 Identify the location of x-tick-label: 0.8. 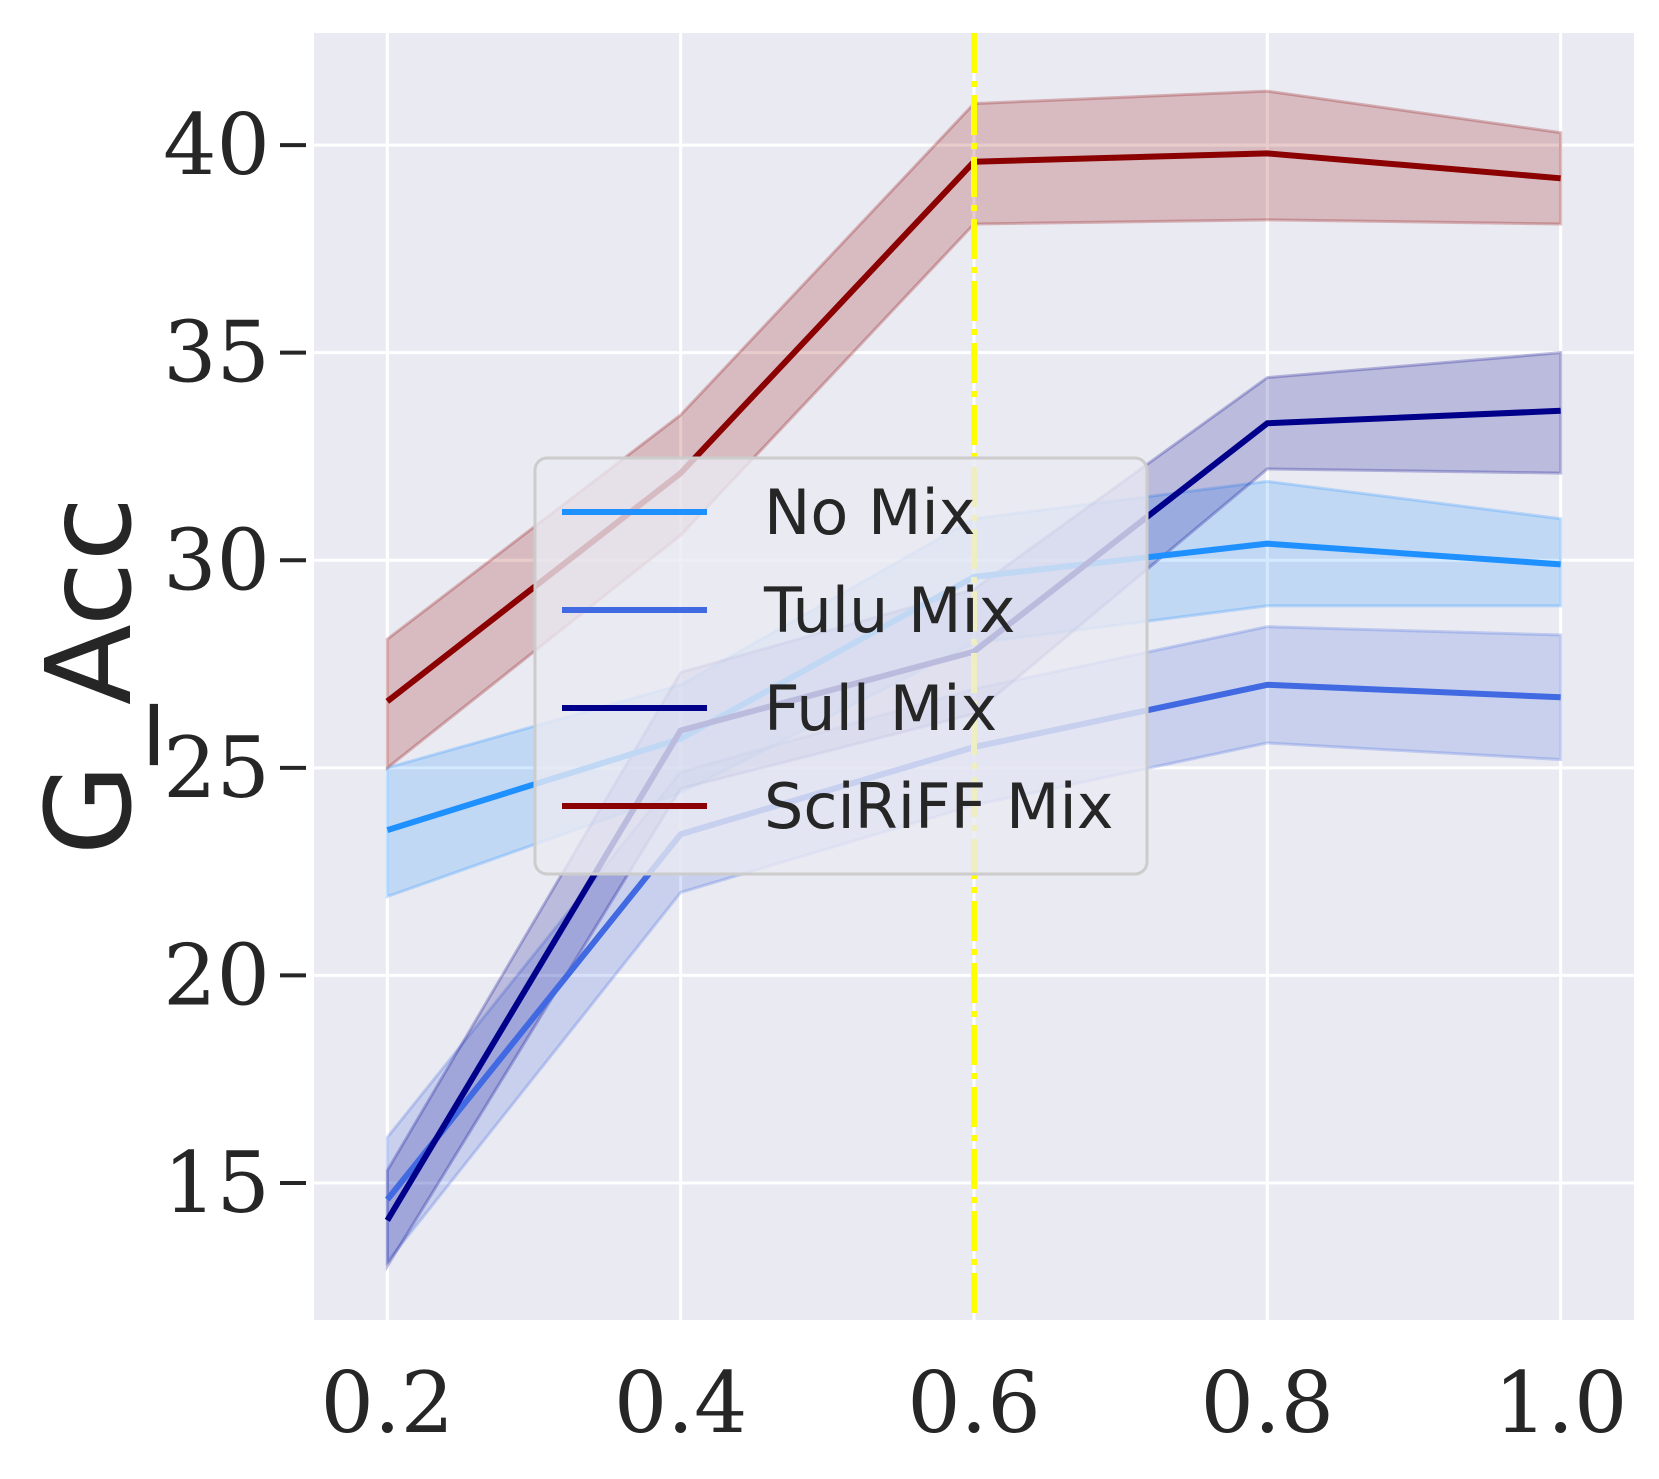
(1268, 1403).